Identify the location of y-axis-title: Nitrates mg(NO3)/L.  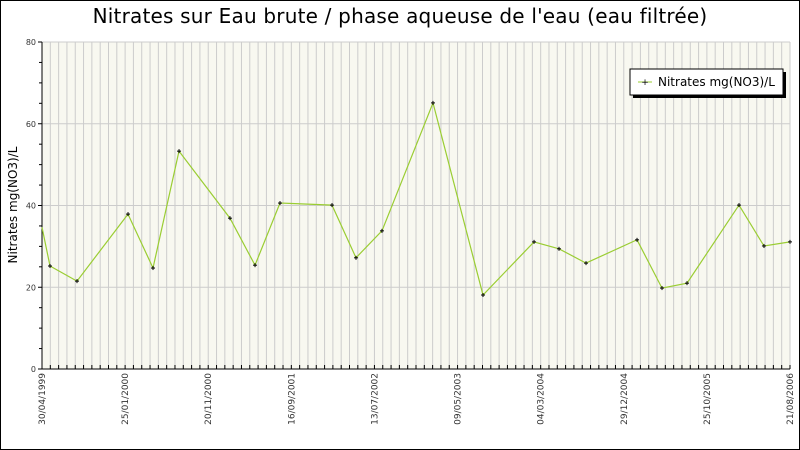
(13, 204).